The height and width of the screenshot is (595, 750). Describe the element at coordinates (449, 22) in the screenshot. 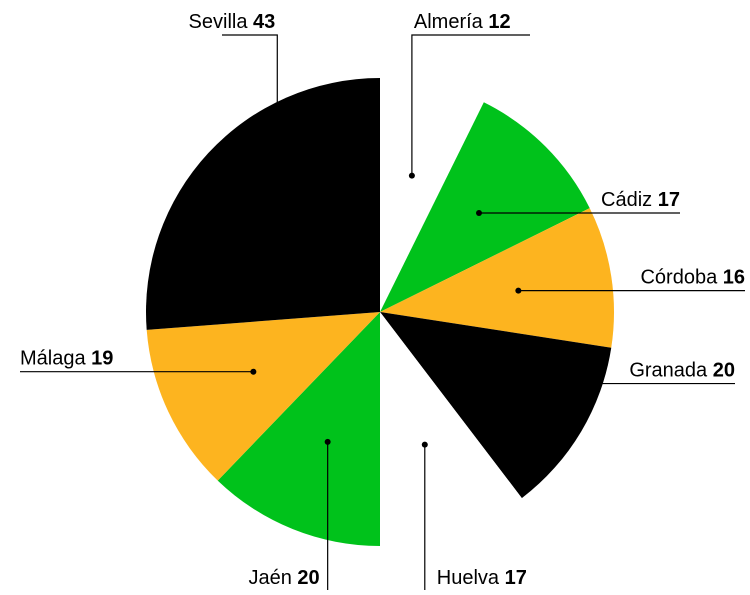

I see `slice-name: Almería` at that location.